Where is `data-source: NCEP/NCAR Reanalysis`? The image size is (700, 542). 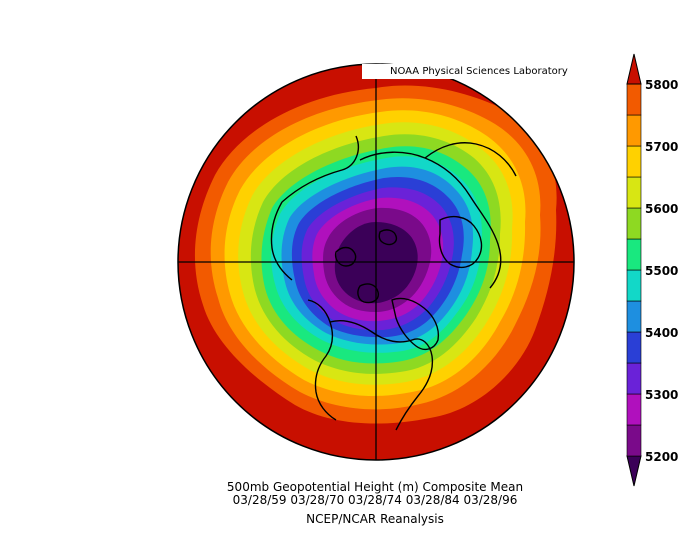
data-source: NCEP/NCAR Reanalysis is located at coordinates (375, 519).